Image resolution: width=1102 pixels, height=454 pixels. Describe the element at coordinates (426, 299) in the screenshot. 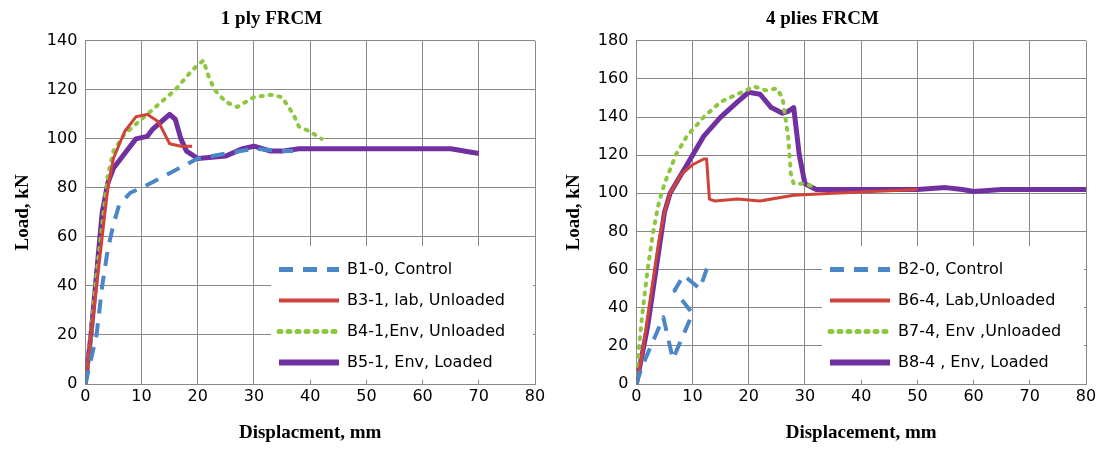

I see `legend-label: B3-1, lab, Unloaded` at that location.